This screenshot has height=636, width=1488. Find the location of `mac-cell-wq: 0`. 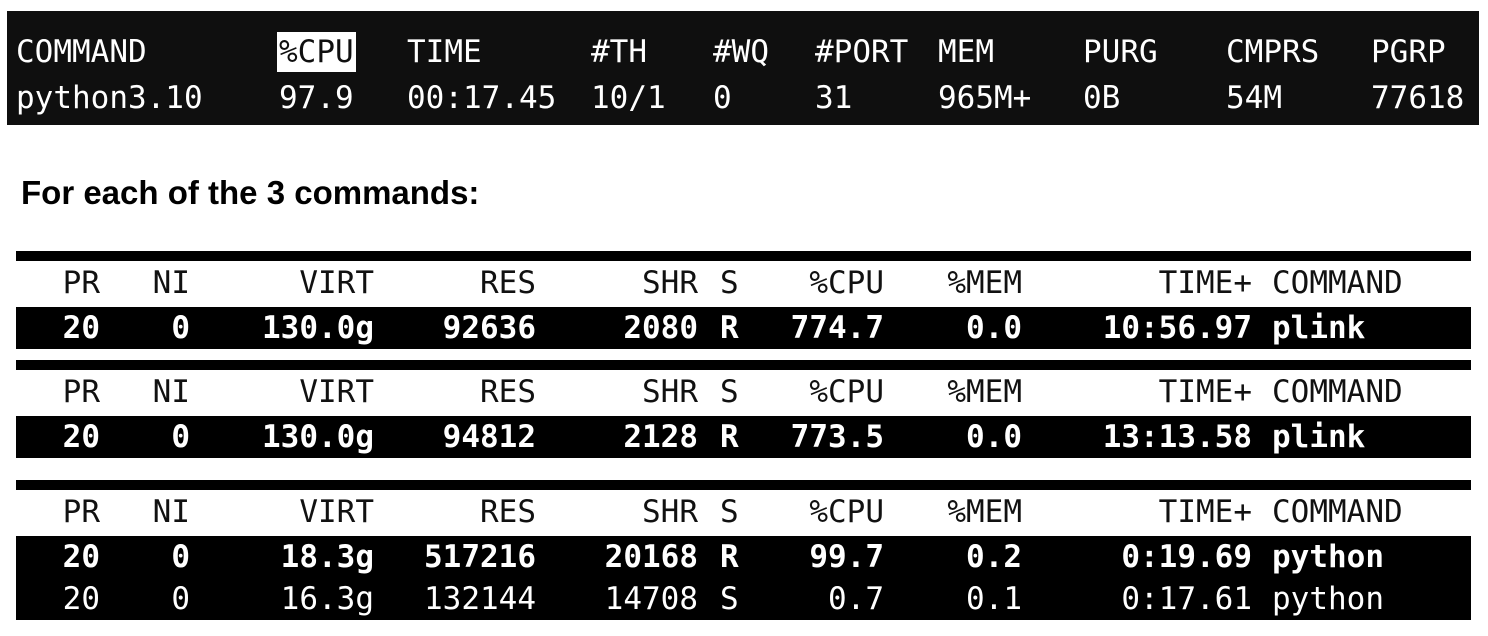

mac-cell-wq: 0 is located at coordinates (722, 98).